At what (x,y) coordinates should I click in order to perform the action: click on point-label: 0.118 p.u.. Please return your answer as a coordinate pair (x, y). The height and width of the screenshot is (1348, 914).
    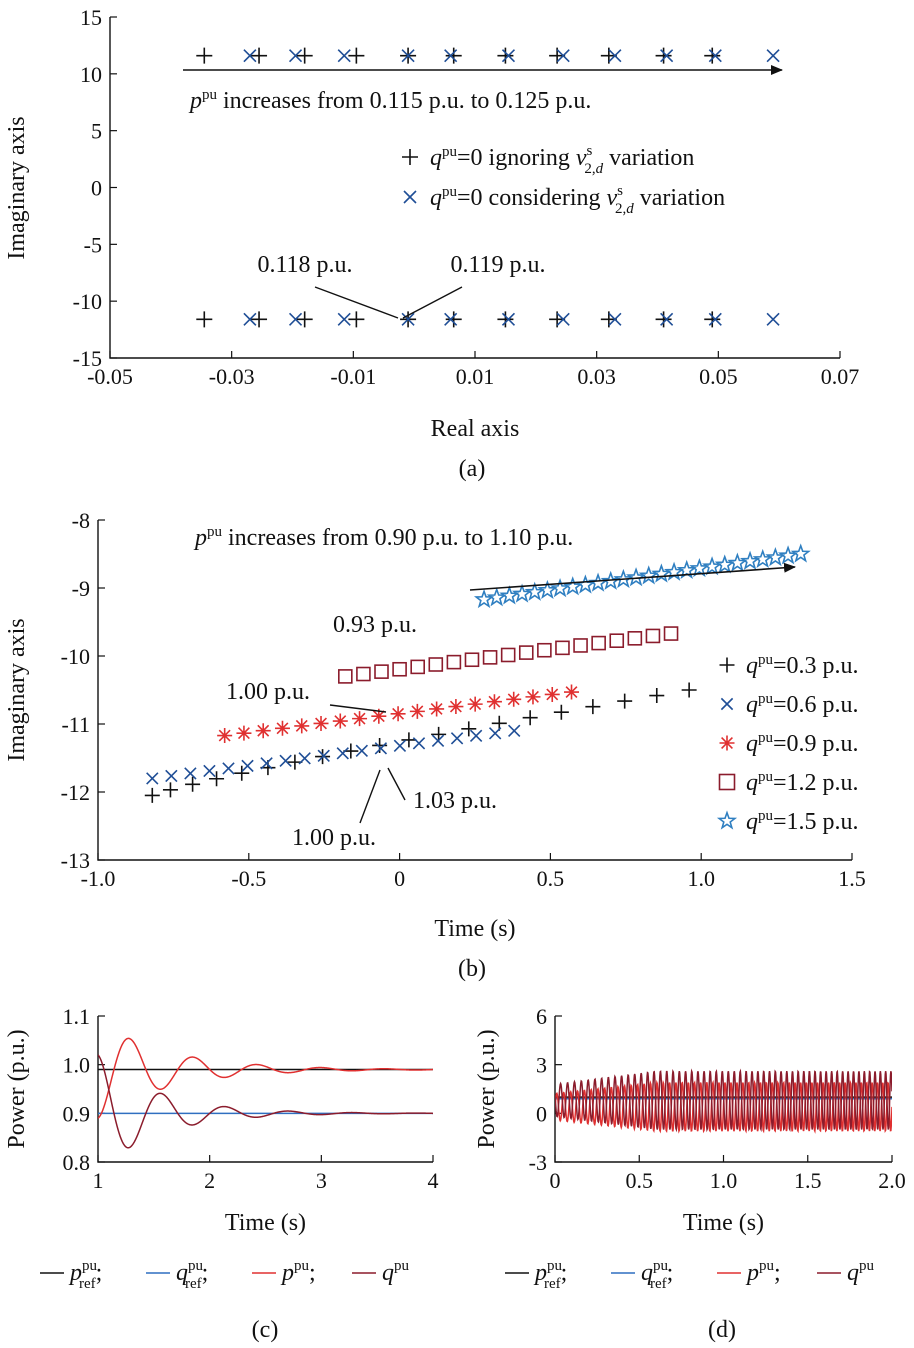
    Looking at the image, I should click on (304, 265).